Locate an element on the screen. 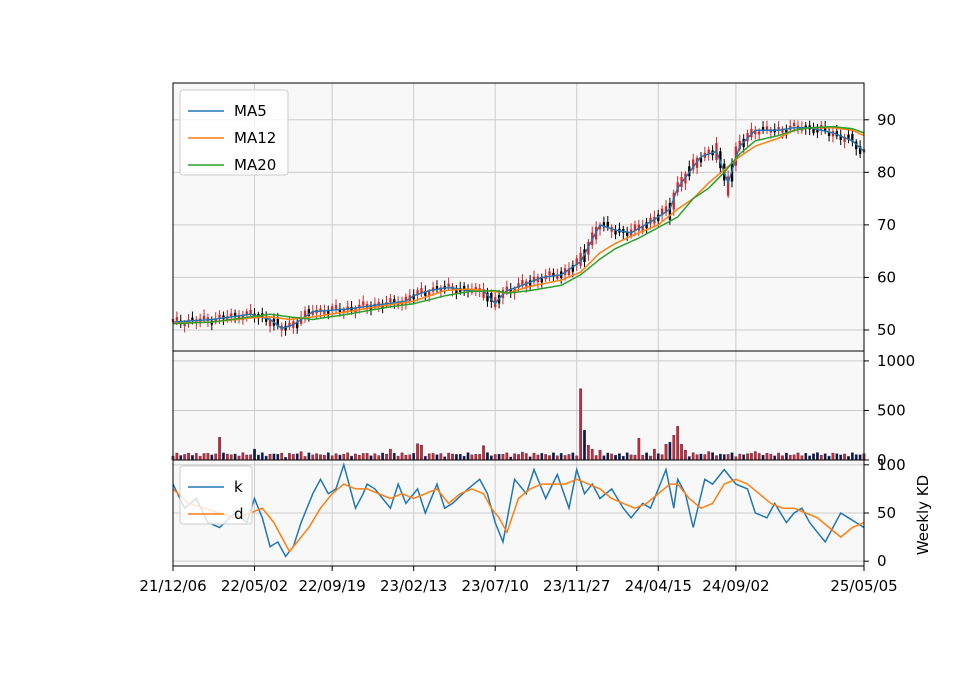 The height and width of the screenshot is (694, 960). price-y-tick-label: 90 is located at coordinates (886, 120).